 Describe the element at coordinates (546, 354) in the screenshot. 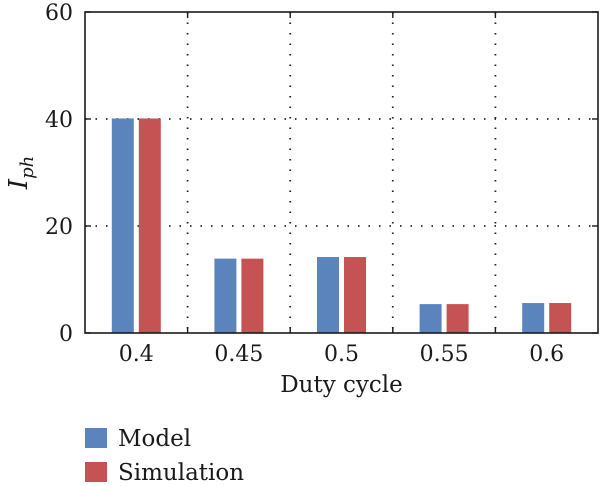

I see `x-tick-label: 0.6` at that location.